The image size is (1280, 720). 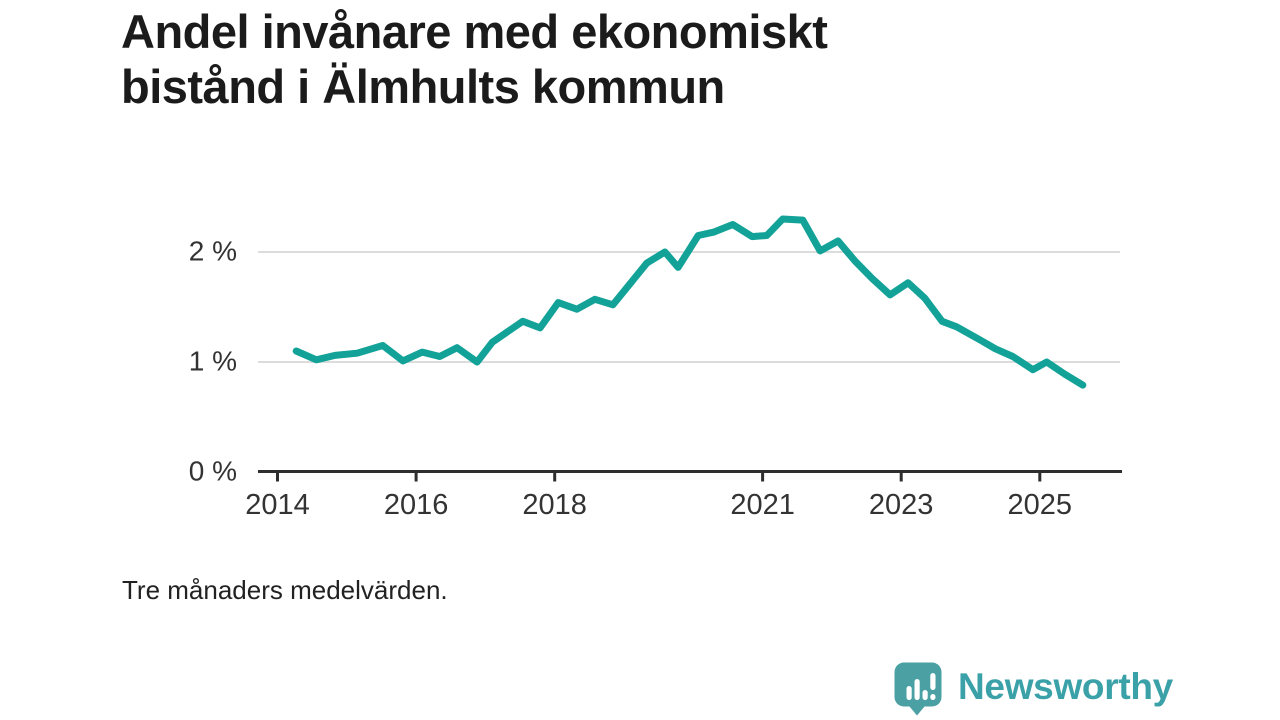 I want to click on chart-footnote: Tre månaders medelvärden., so click(x=285, y=590).